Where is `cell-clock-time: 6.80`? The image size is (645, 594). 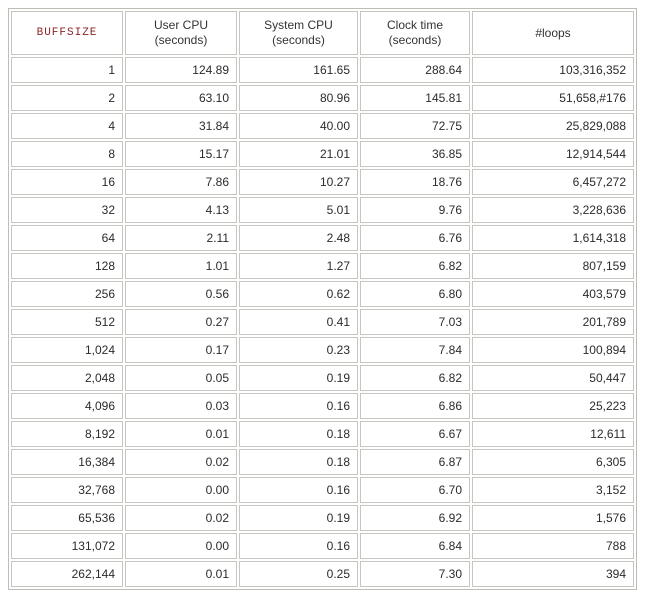 cell-clock-time: 6.80 is located at coordinates (415, 294).